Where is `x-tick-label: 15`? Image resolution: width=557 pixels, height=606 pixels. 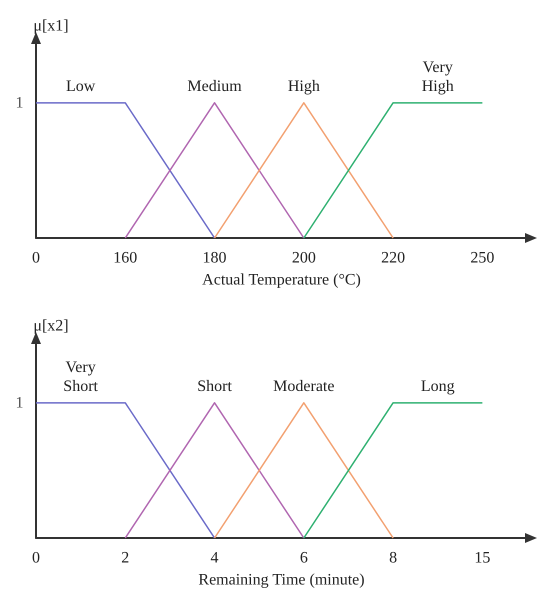 x-tick-label: 15 is located at coordinates (482, 558).